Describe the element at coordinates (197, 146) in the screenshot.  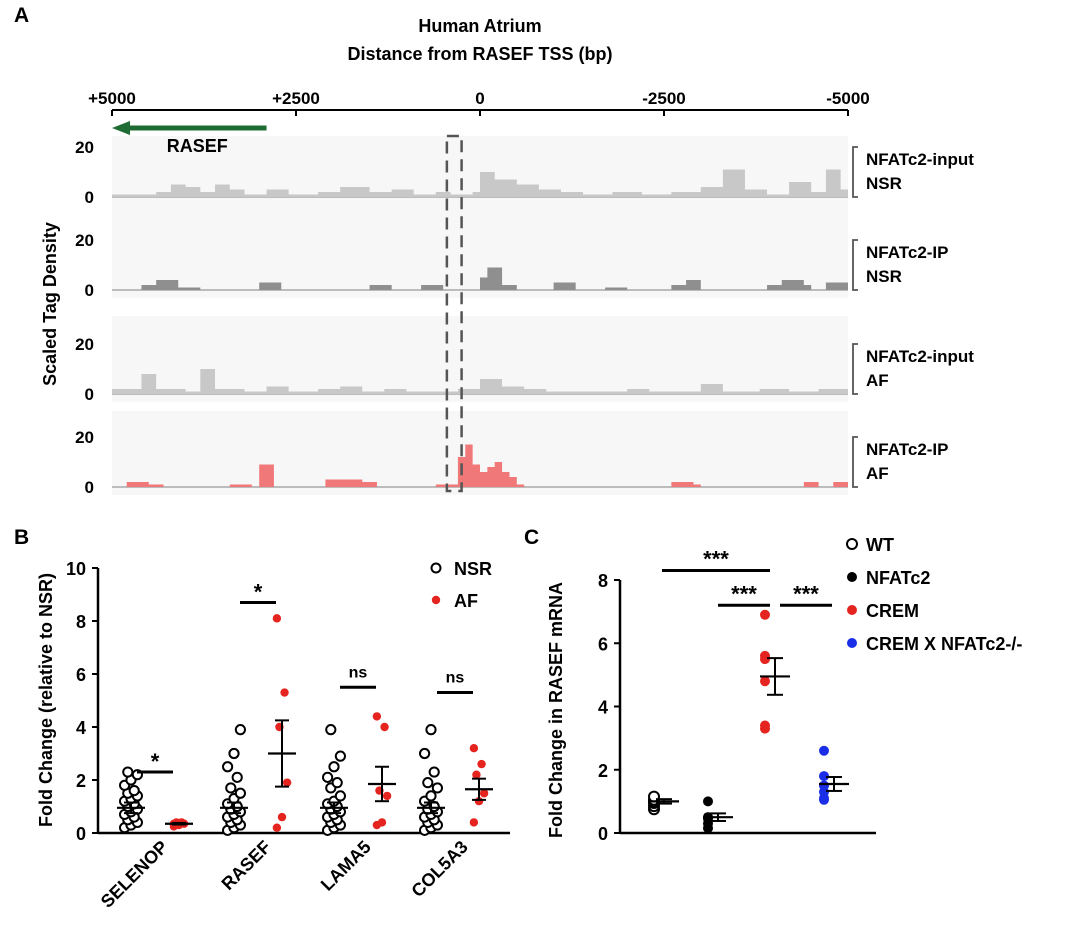
I see `gene-label: RASEF` at that location.